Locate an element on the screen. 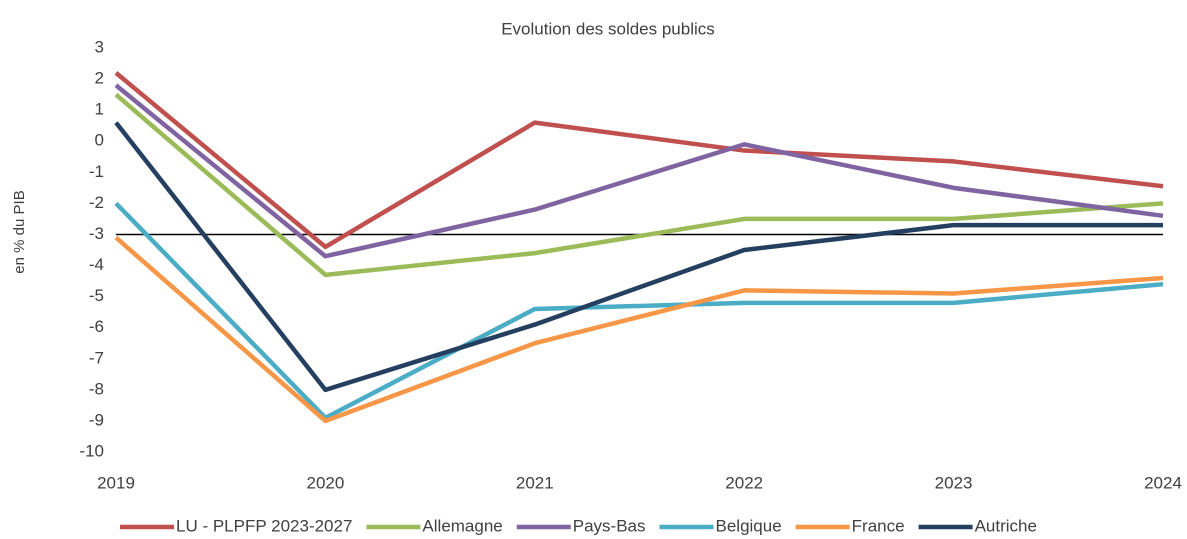  x-tick-label: 2022 is located at coordinates (744, 482).